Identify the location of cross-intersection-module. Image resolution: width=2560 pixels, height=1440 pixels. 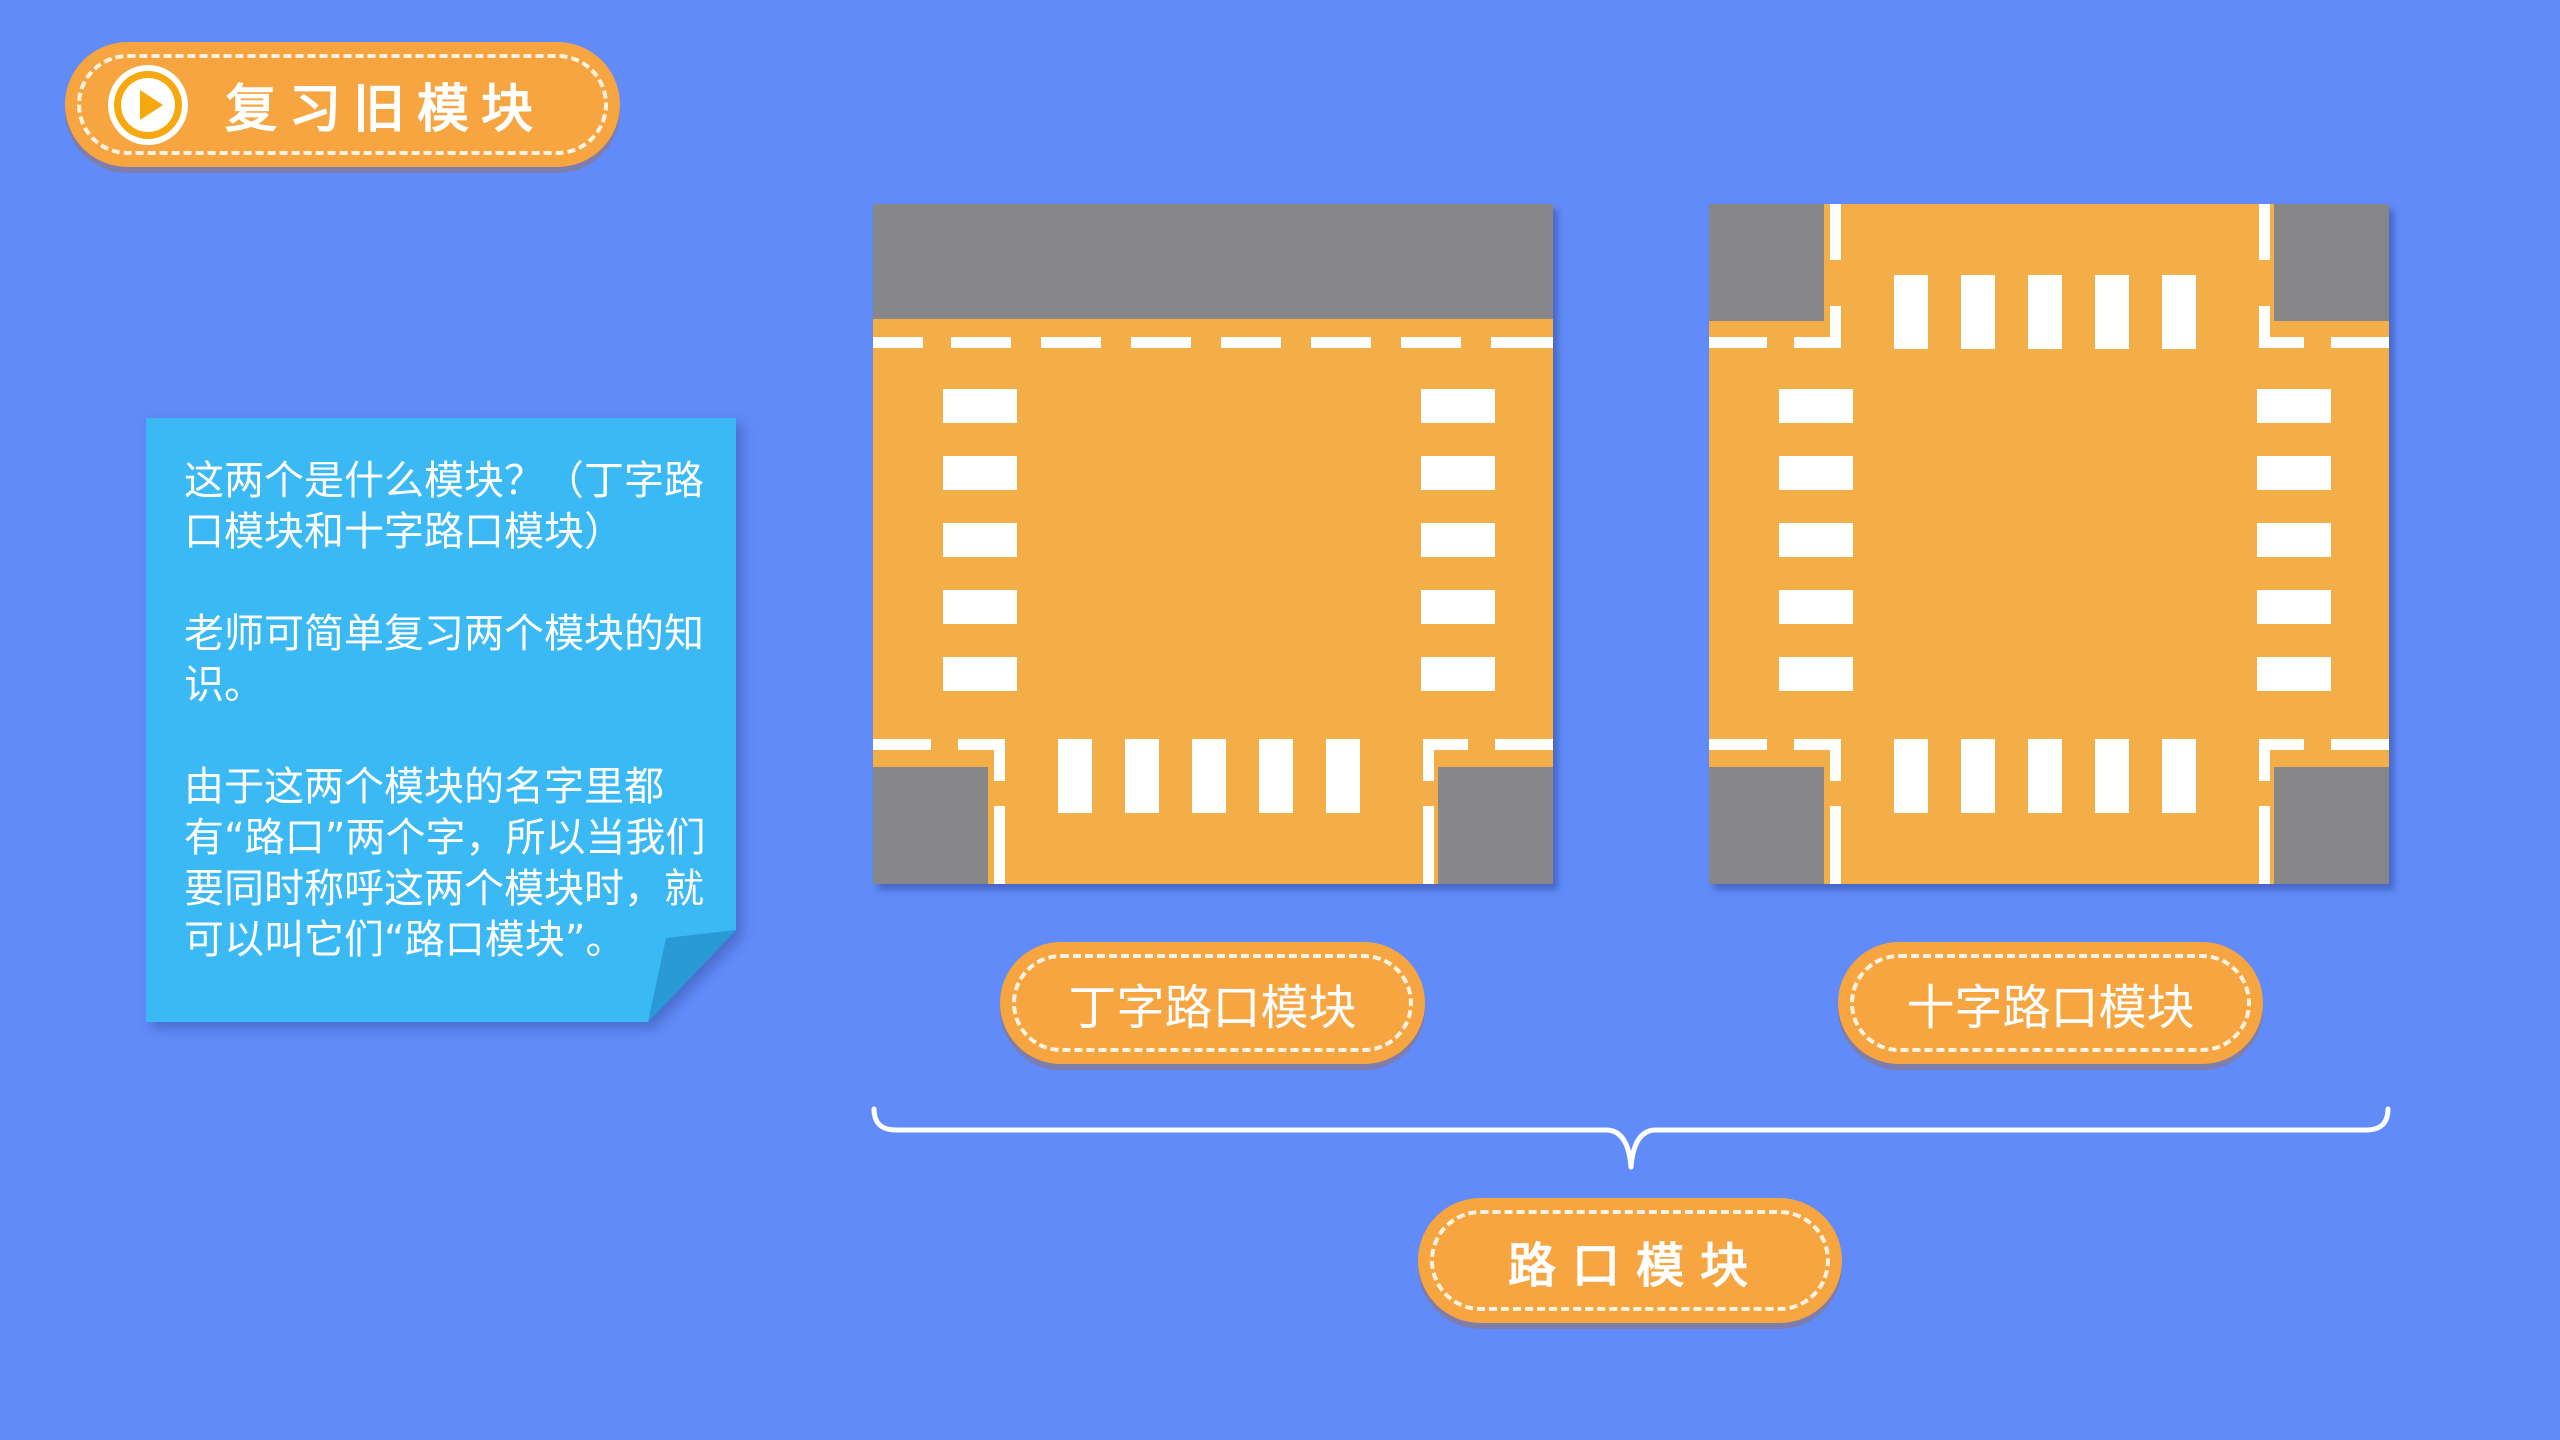
(2049, 544).